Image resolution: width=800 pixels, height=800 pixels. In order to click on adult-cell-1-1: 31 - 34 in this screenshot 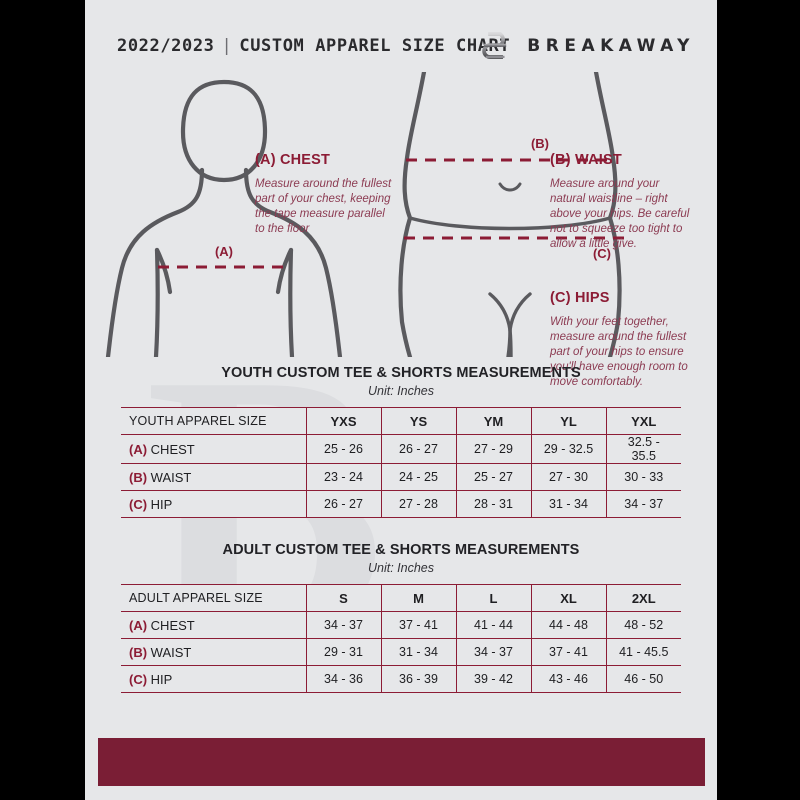, I will do `click(418, 652)`.